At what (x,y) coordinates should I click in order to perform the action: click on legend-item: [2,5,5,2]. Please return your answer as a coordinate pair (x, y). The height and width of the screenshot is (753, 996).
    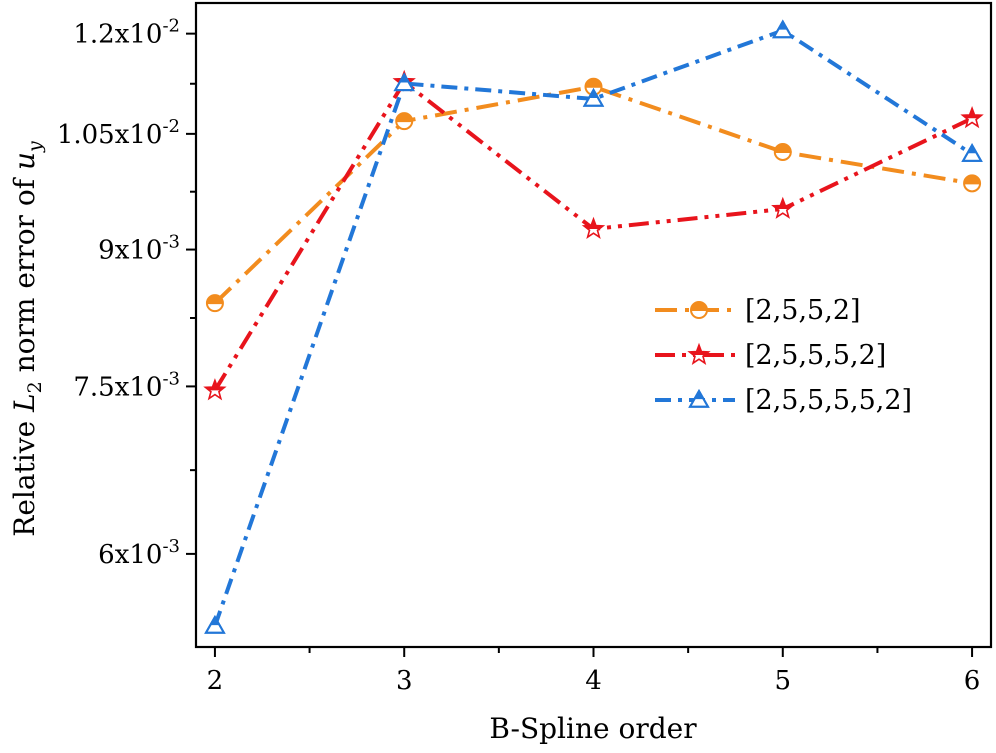
    Looking at the image, I should click on (758, 310).